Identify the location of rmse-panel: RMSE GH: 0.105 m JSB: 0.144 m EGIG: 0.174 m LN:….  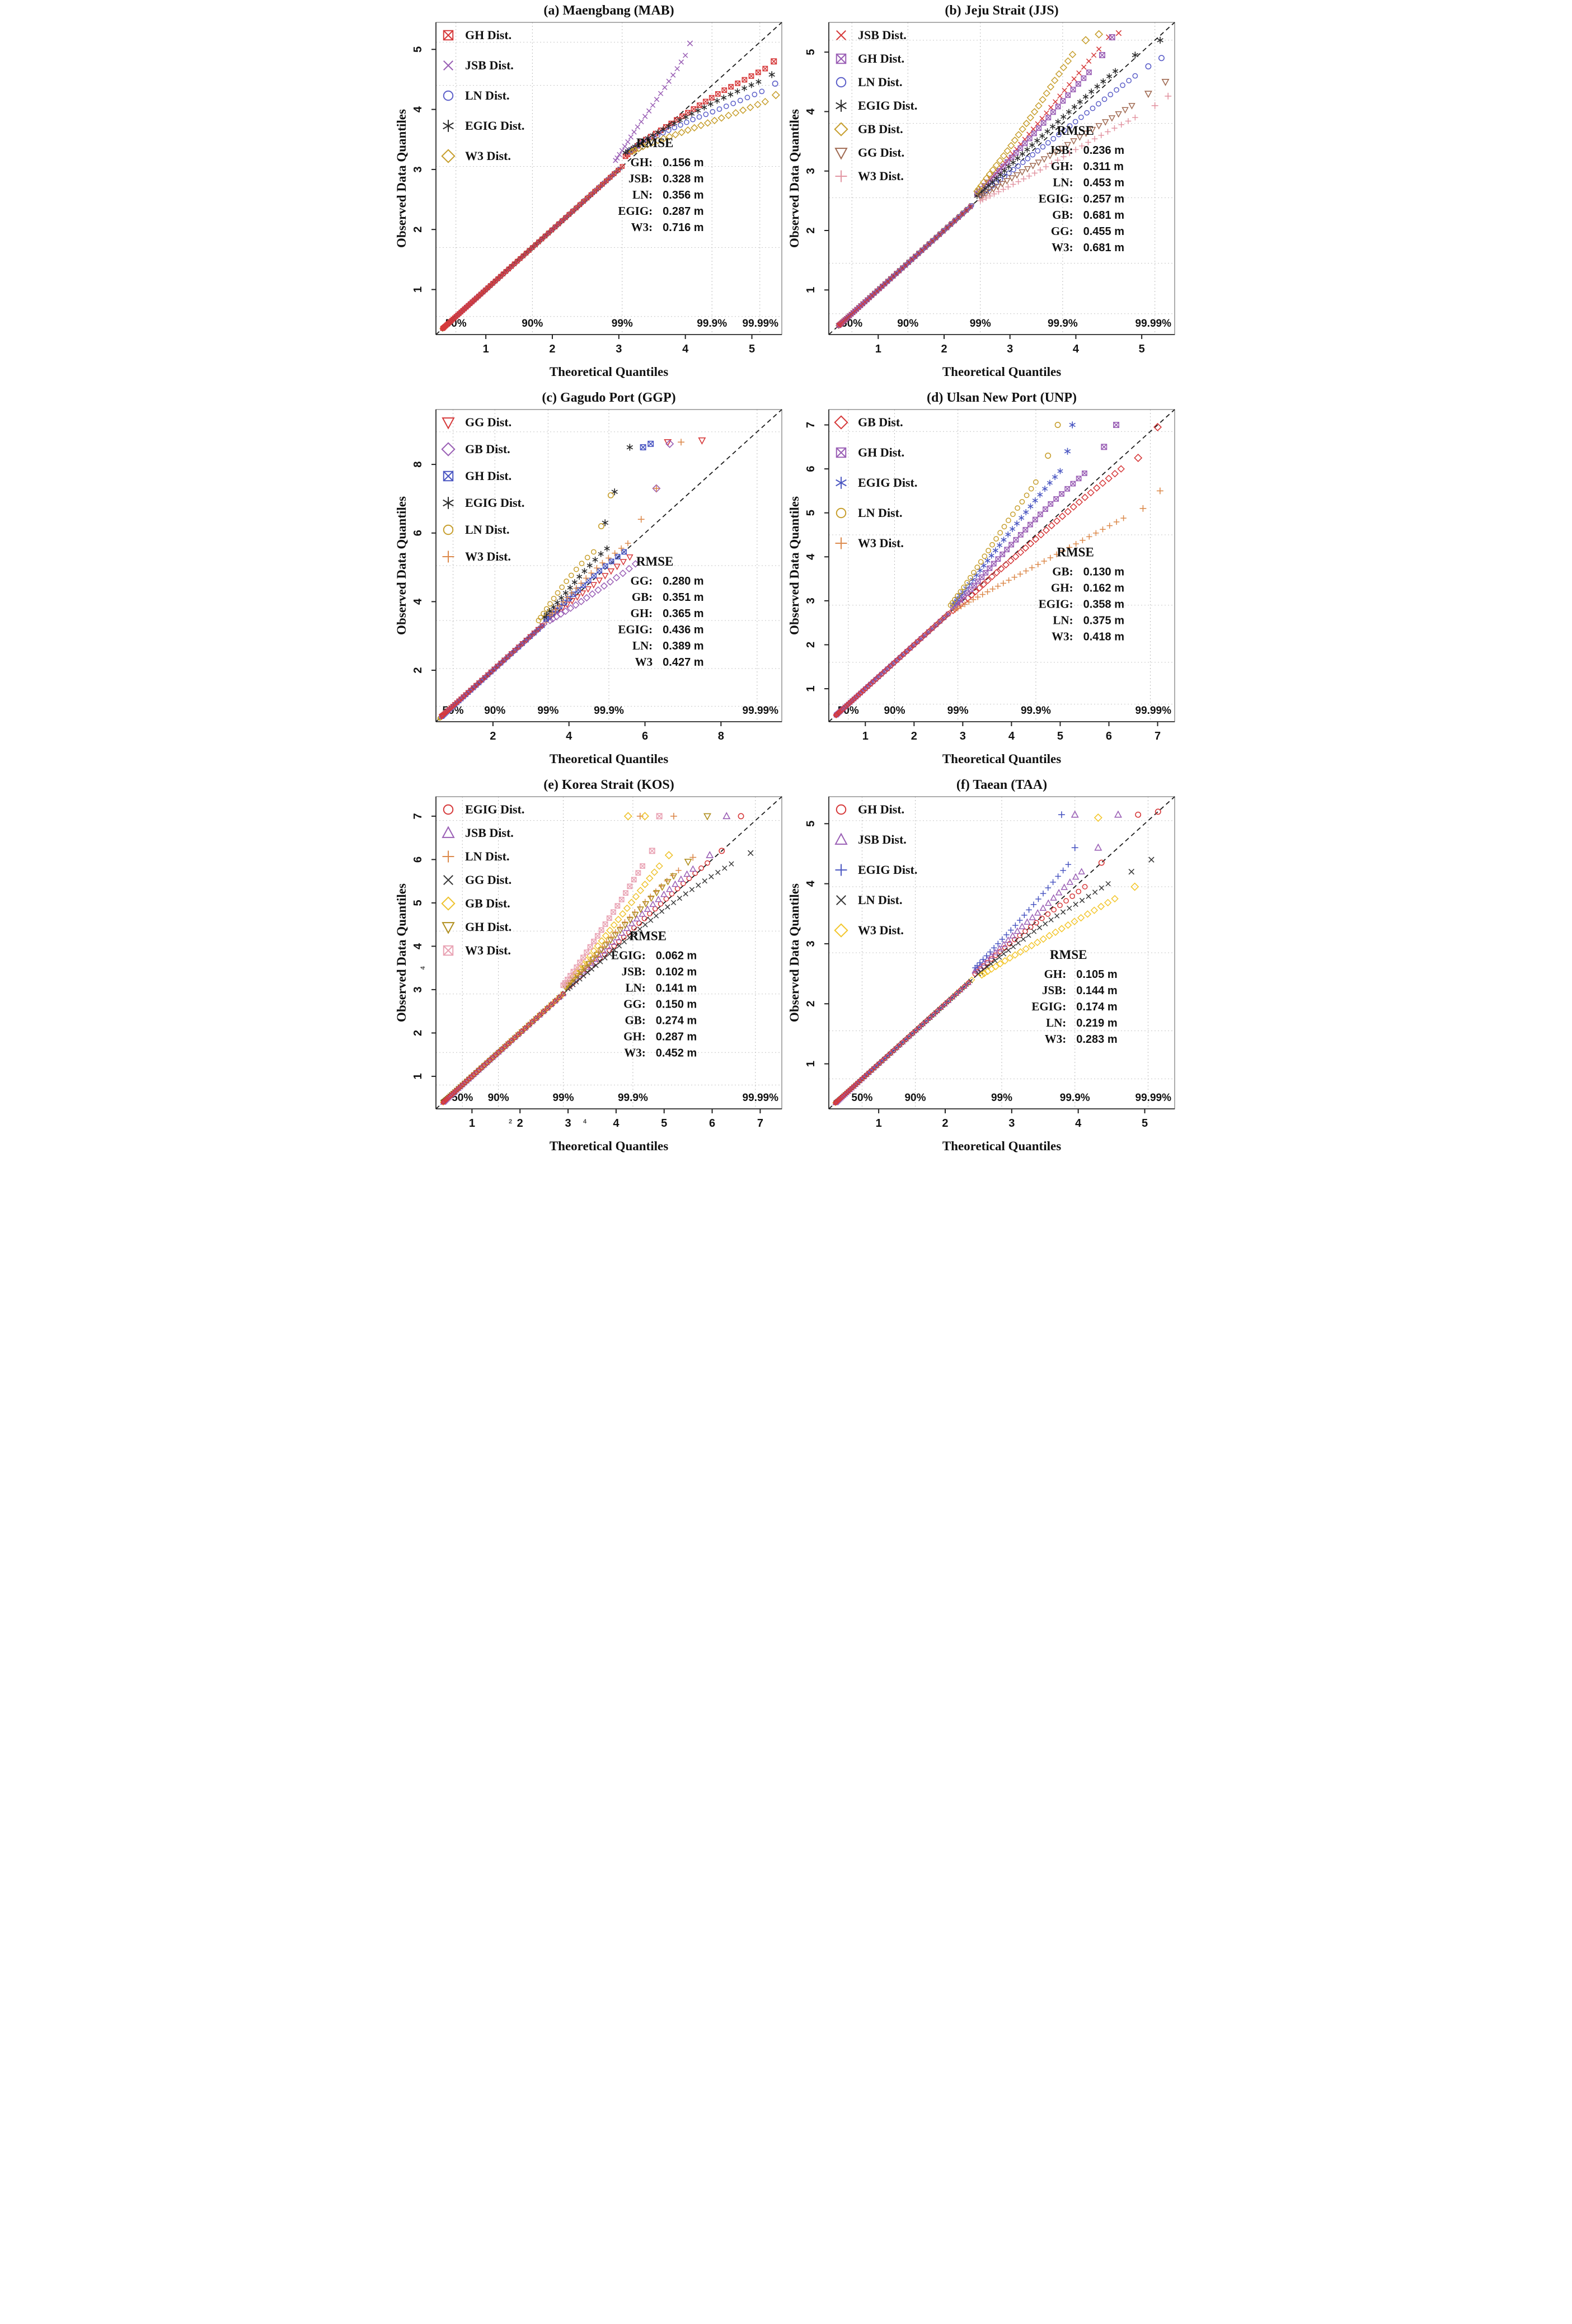
(1074, 997).